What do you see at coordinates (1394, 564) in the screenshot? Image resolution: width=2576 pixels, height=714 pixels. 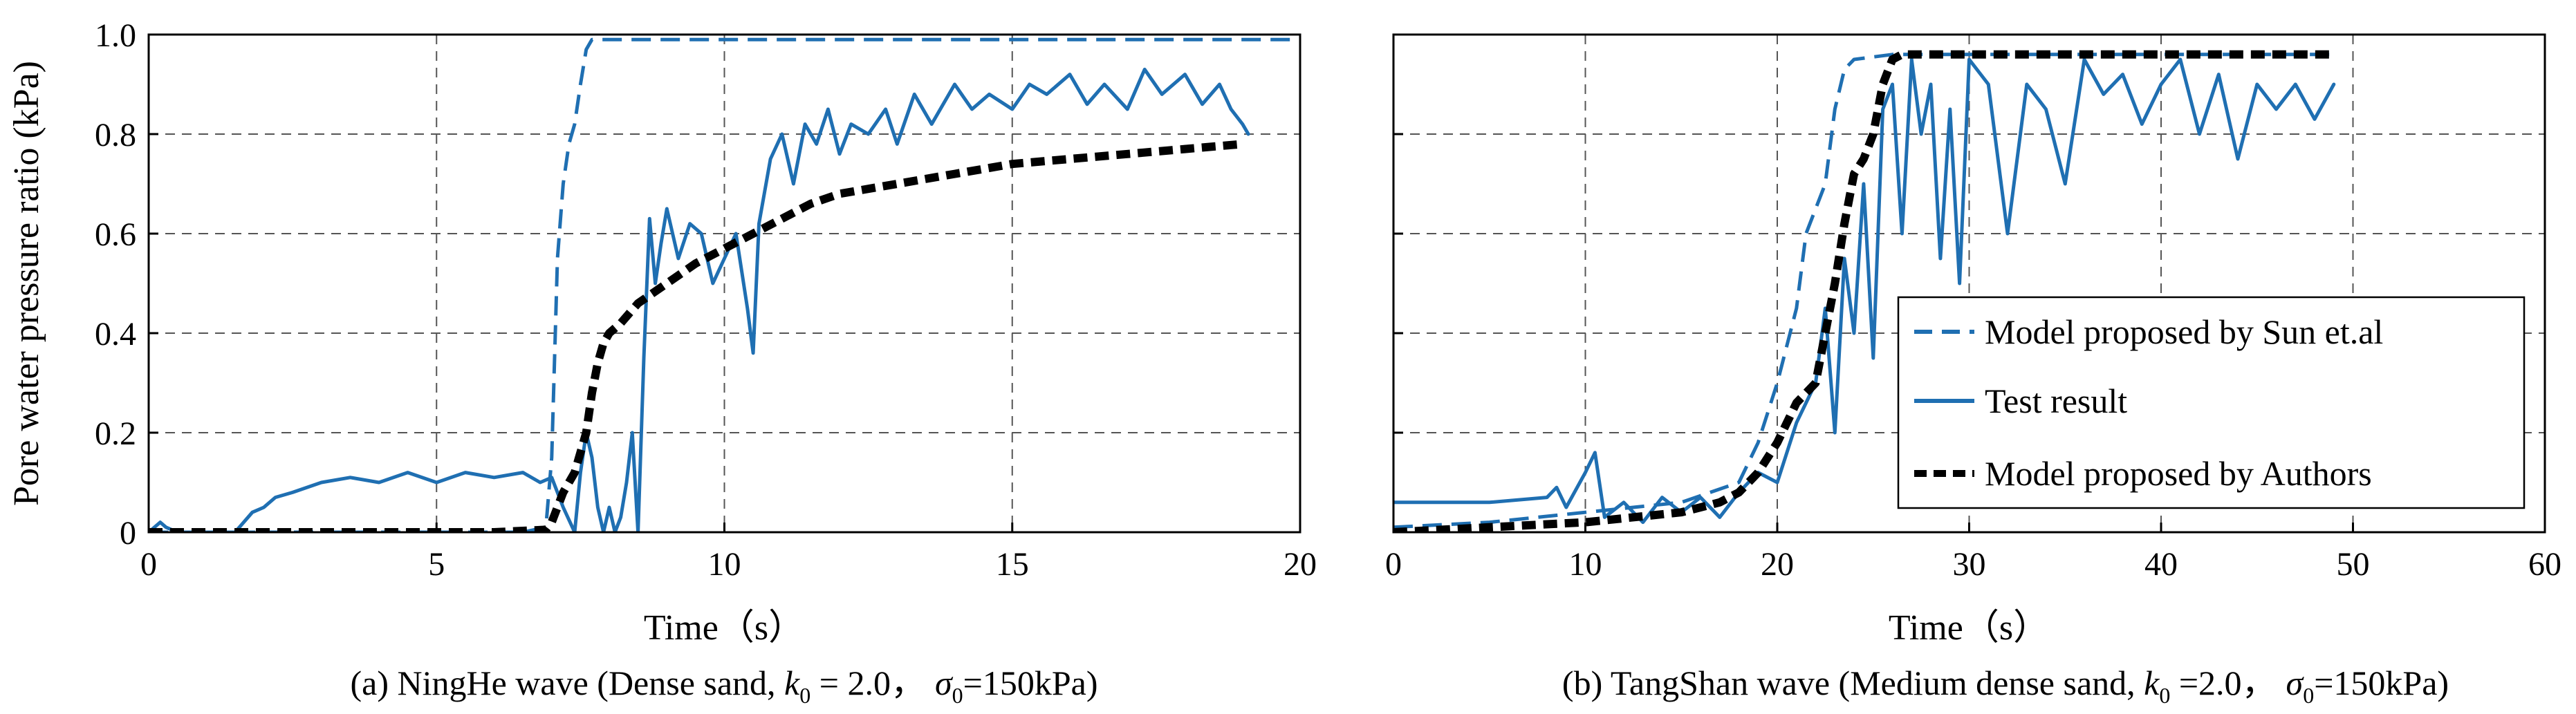 I see `chart-b-xtick-label: 0` at bounding box center [1394, 564].